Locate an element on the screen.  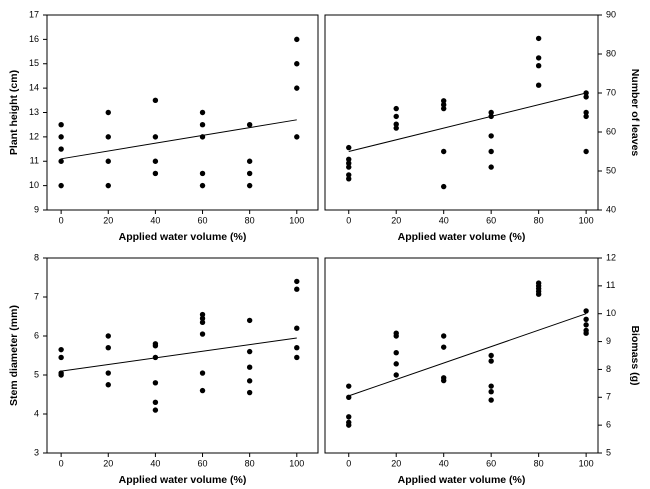
y-tick-label: 70 is located at coordinates (611, 92).